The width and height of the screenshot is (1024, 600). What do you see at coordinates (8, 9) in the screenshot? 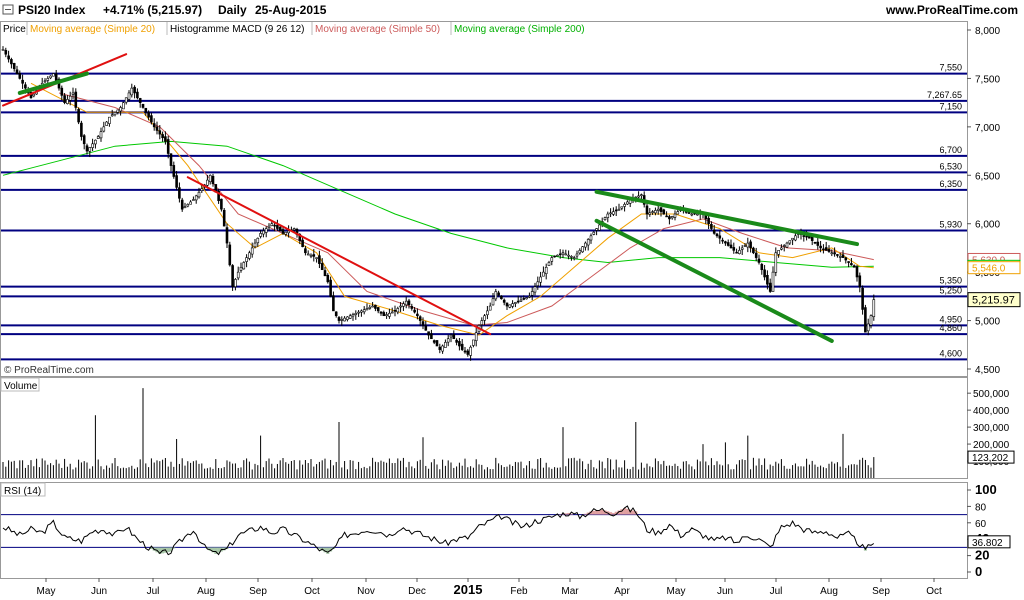
I see `collapse-icon` at bounding box center [8, 9].